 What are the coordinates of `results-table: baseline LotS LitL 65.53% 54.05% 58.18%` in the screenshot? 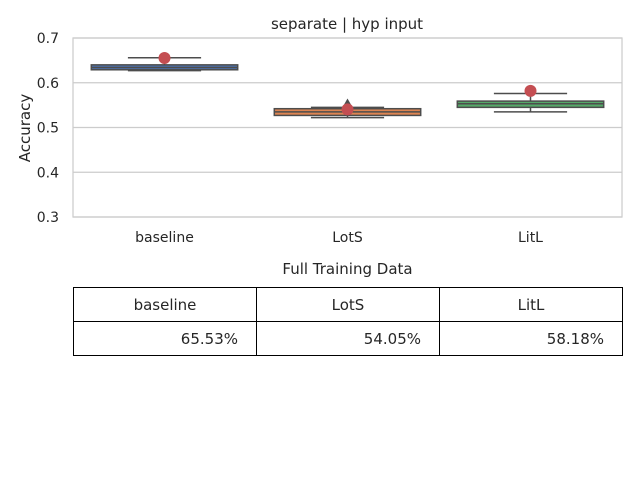 It's located at (348, 321).